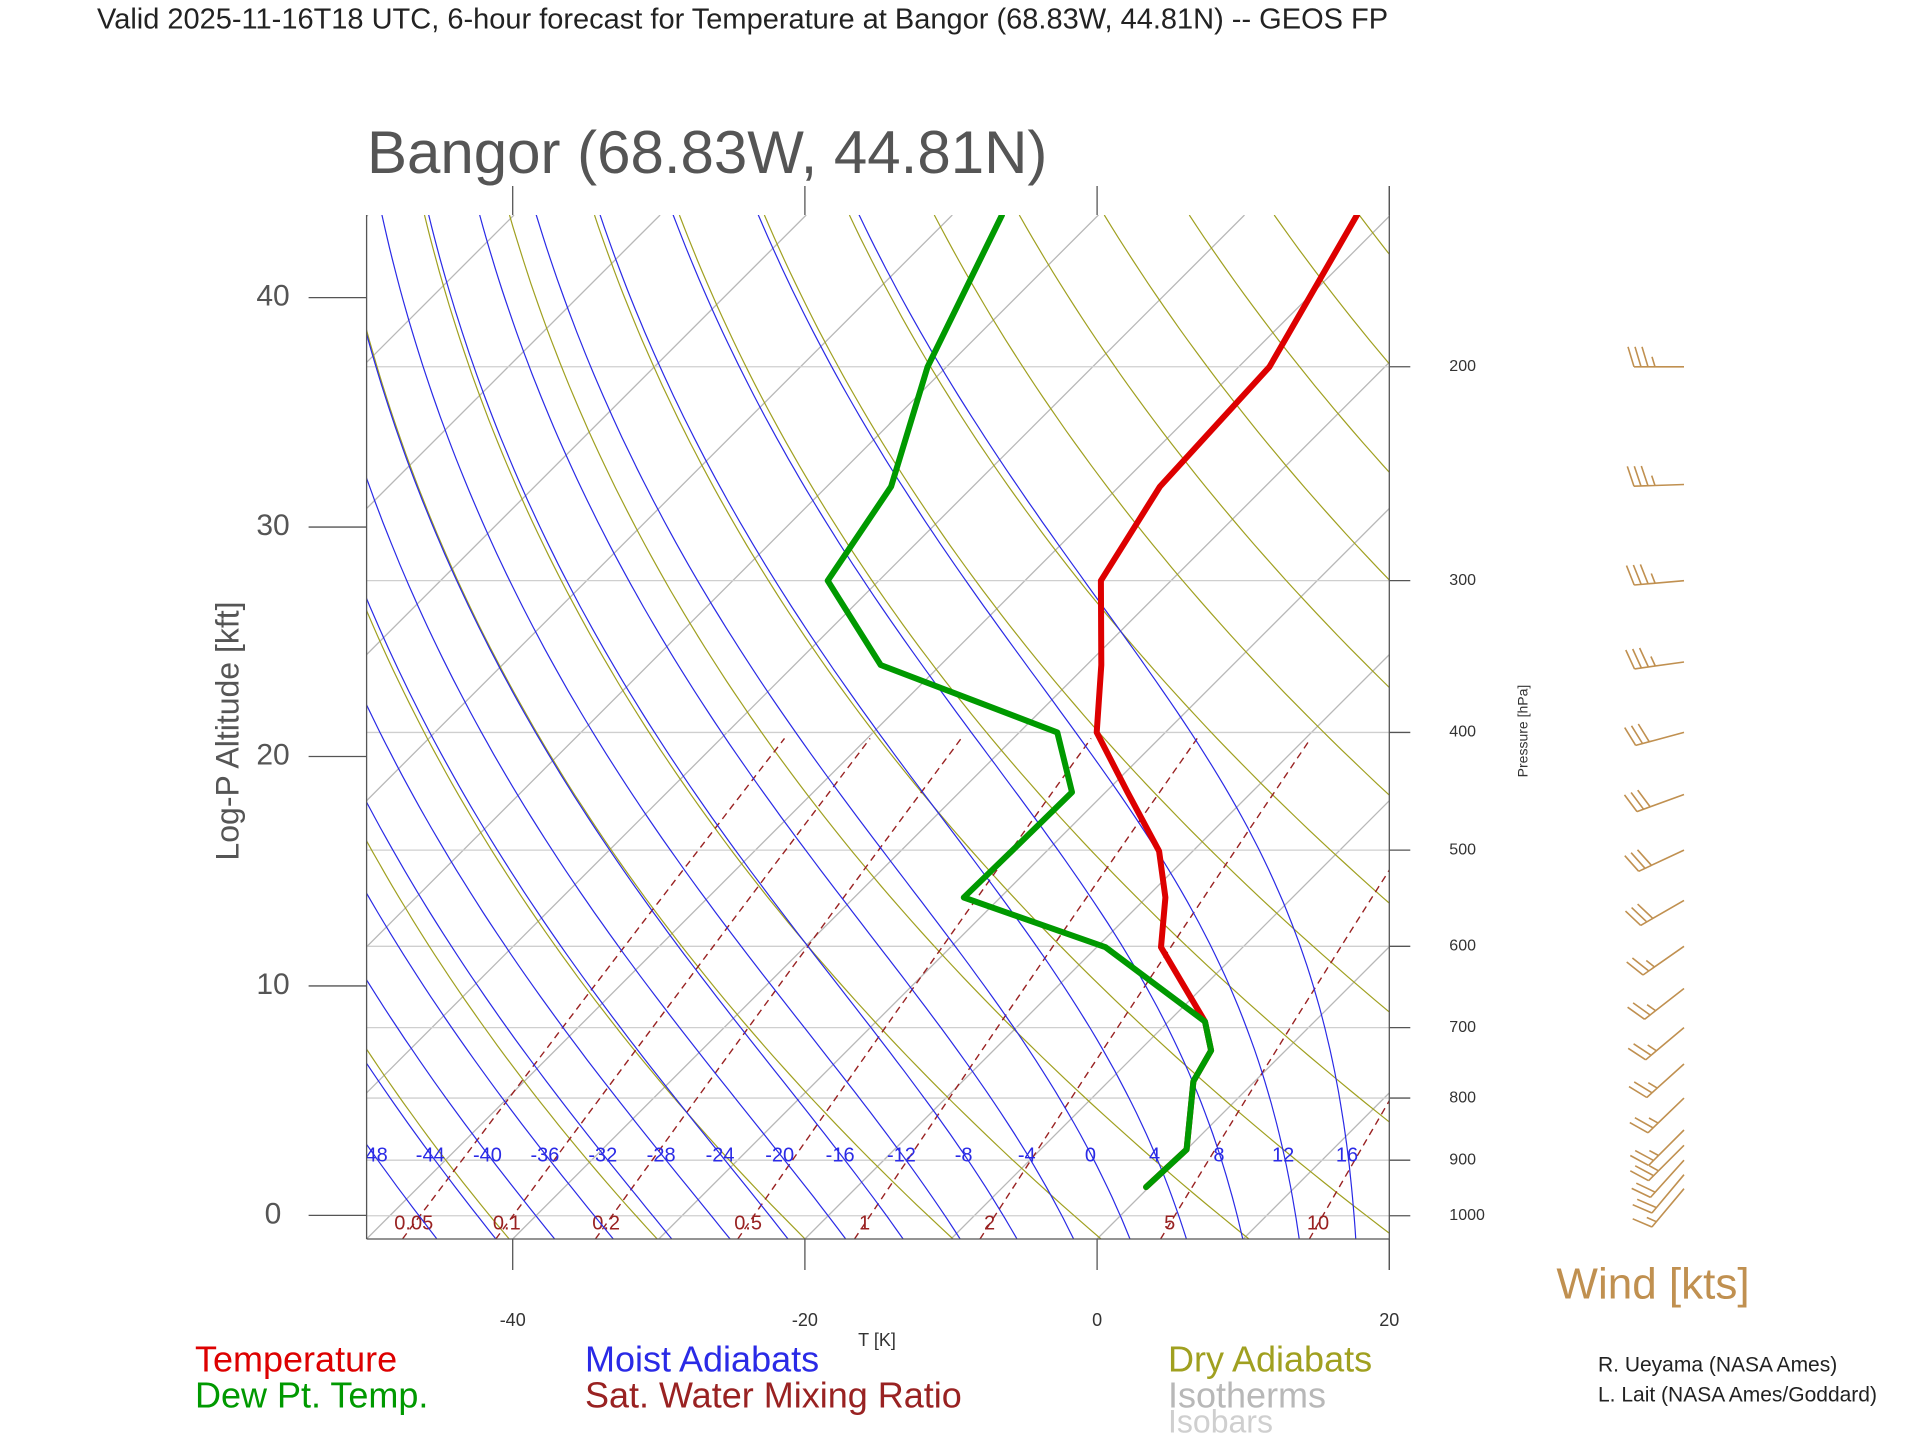 Image resolution: width=1920 pixels, height=1440 pixels. Describe the element at coordinates (296, 1359) in the screenshot. I see `legend-entry: Temperature` at that location.